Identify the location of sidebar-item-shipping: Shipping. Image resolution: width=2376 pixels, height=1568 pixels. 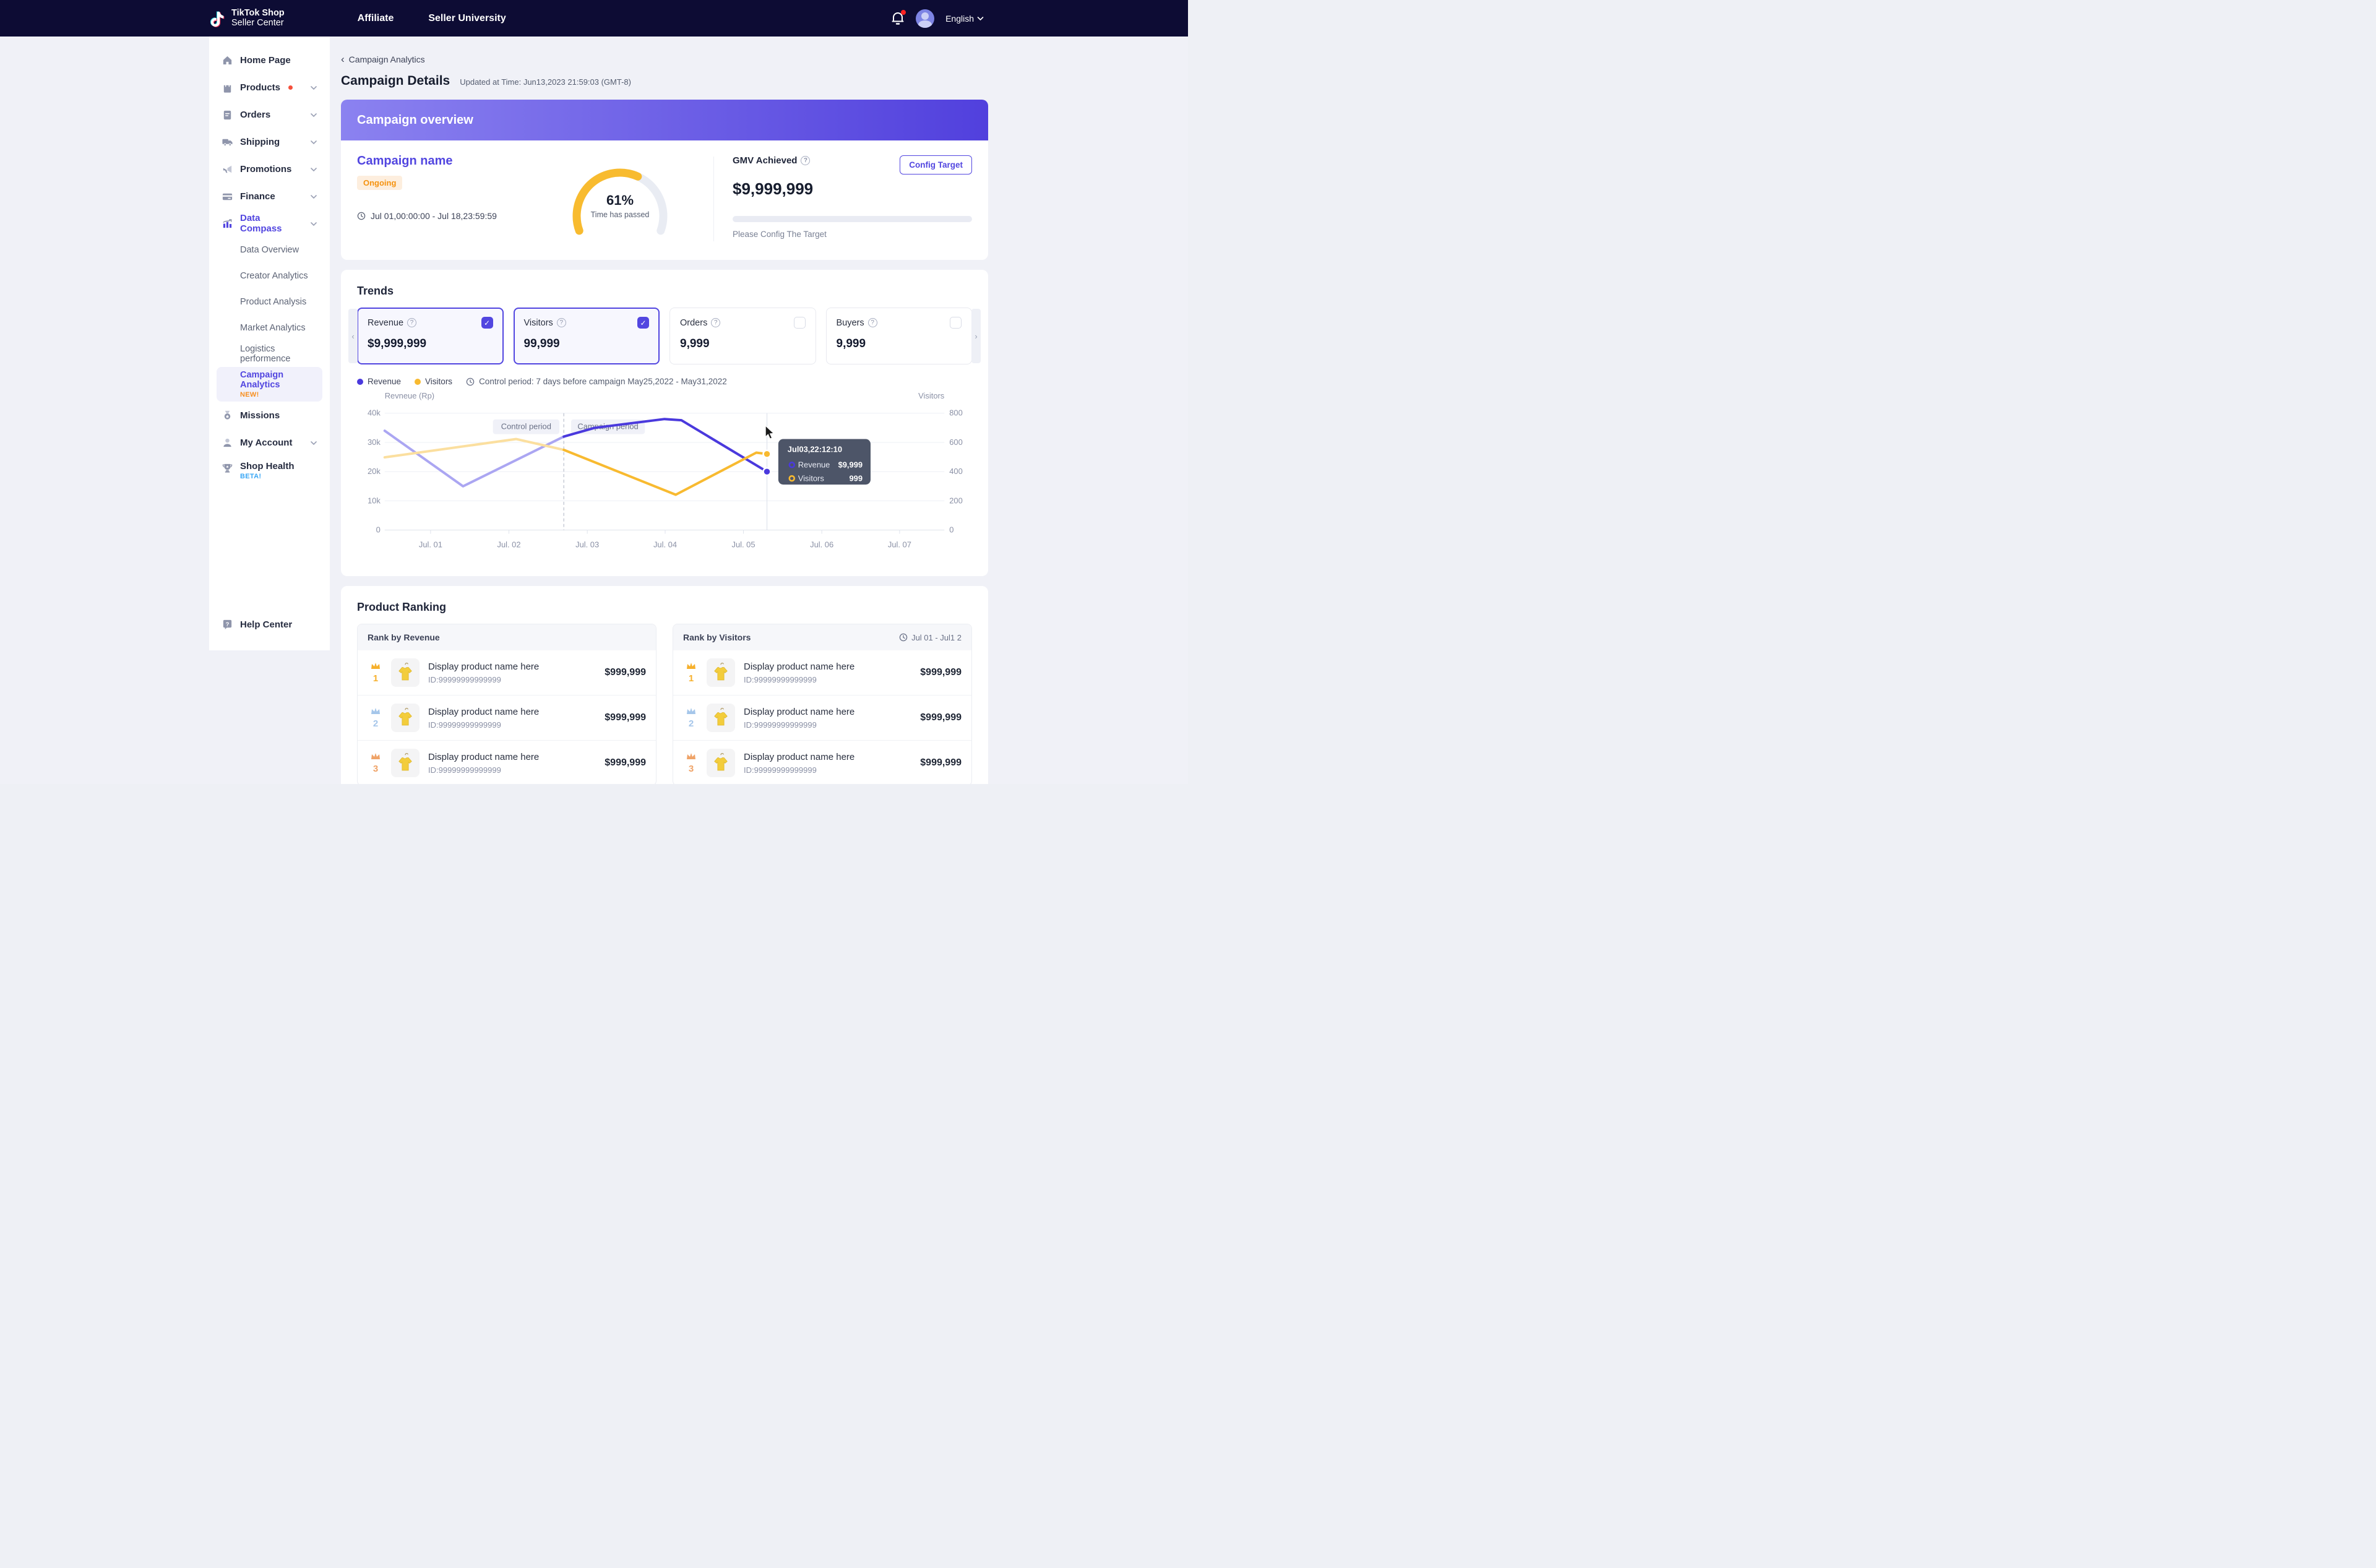
(269, 141).